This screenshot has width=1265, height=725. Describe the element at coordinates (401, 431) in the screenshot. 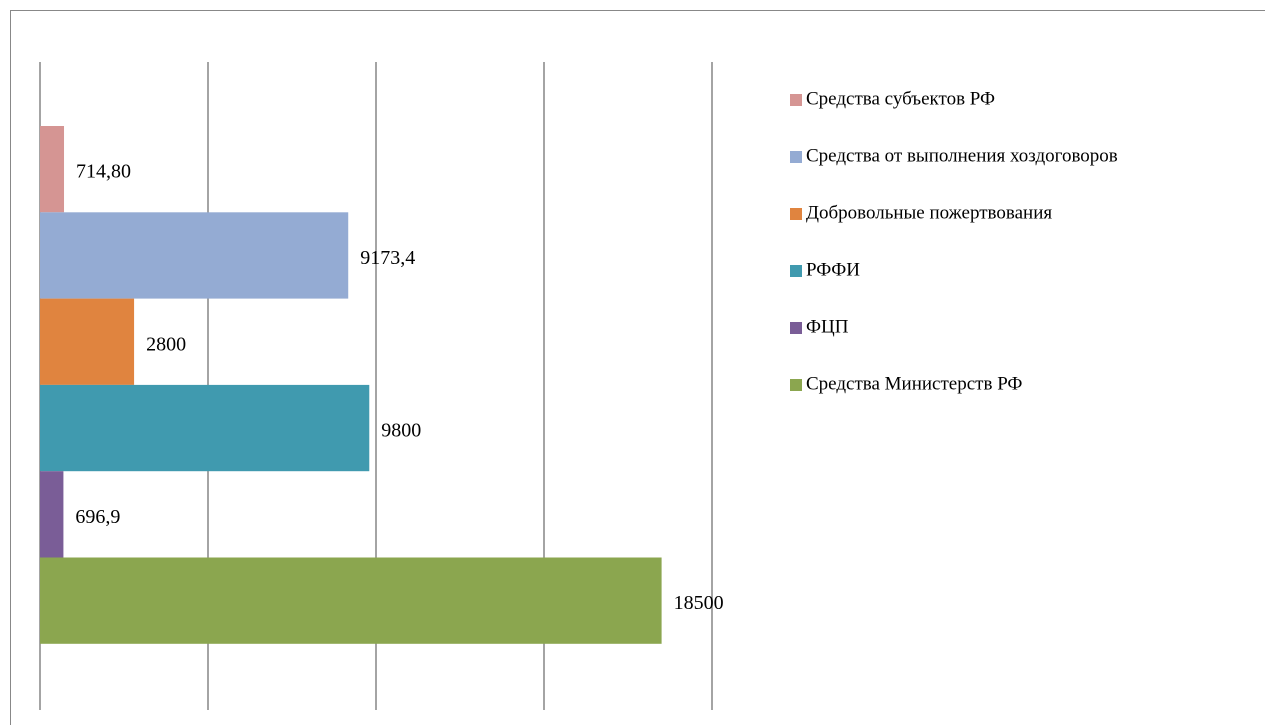

I see `data-label: 9800` at that location.